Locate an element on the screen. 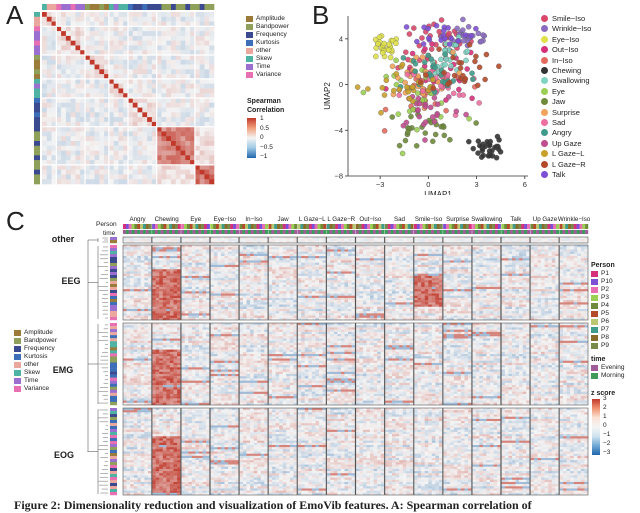 This screenshot has height=513, width=640. person-annotation-cell is located at coordinates (133, 226).